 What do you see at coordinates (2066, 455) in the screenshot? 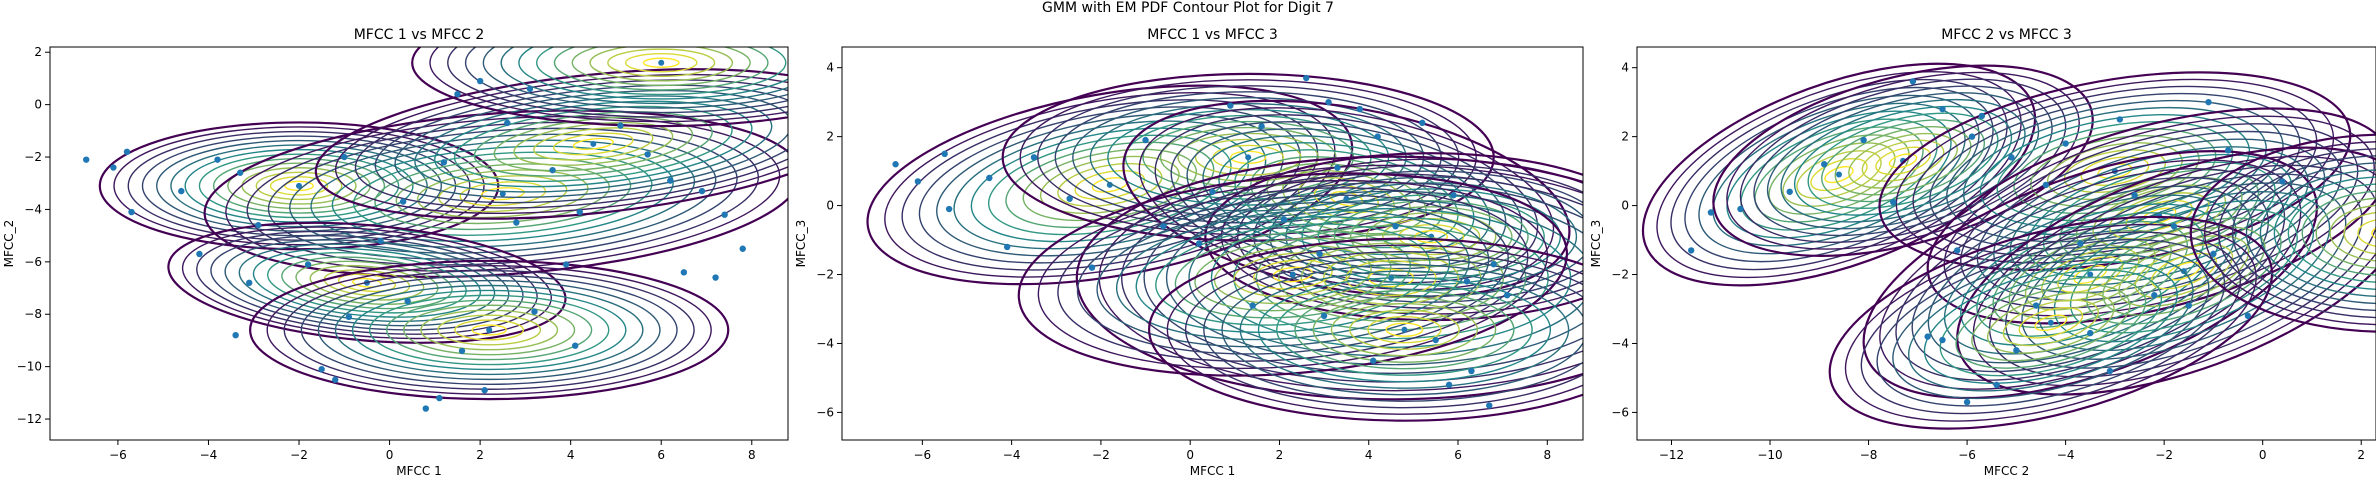
I see `x-tick-label: −4` at bounding box center [2066, 455].